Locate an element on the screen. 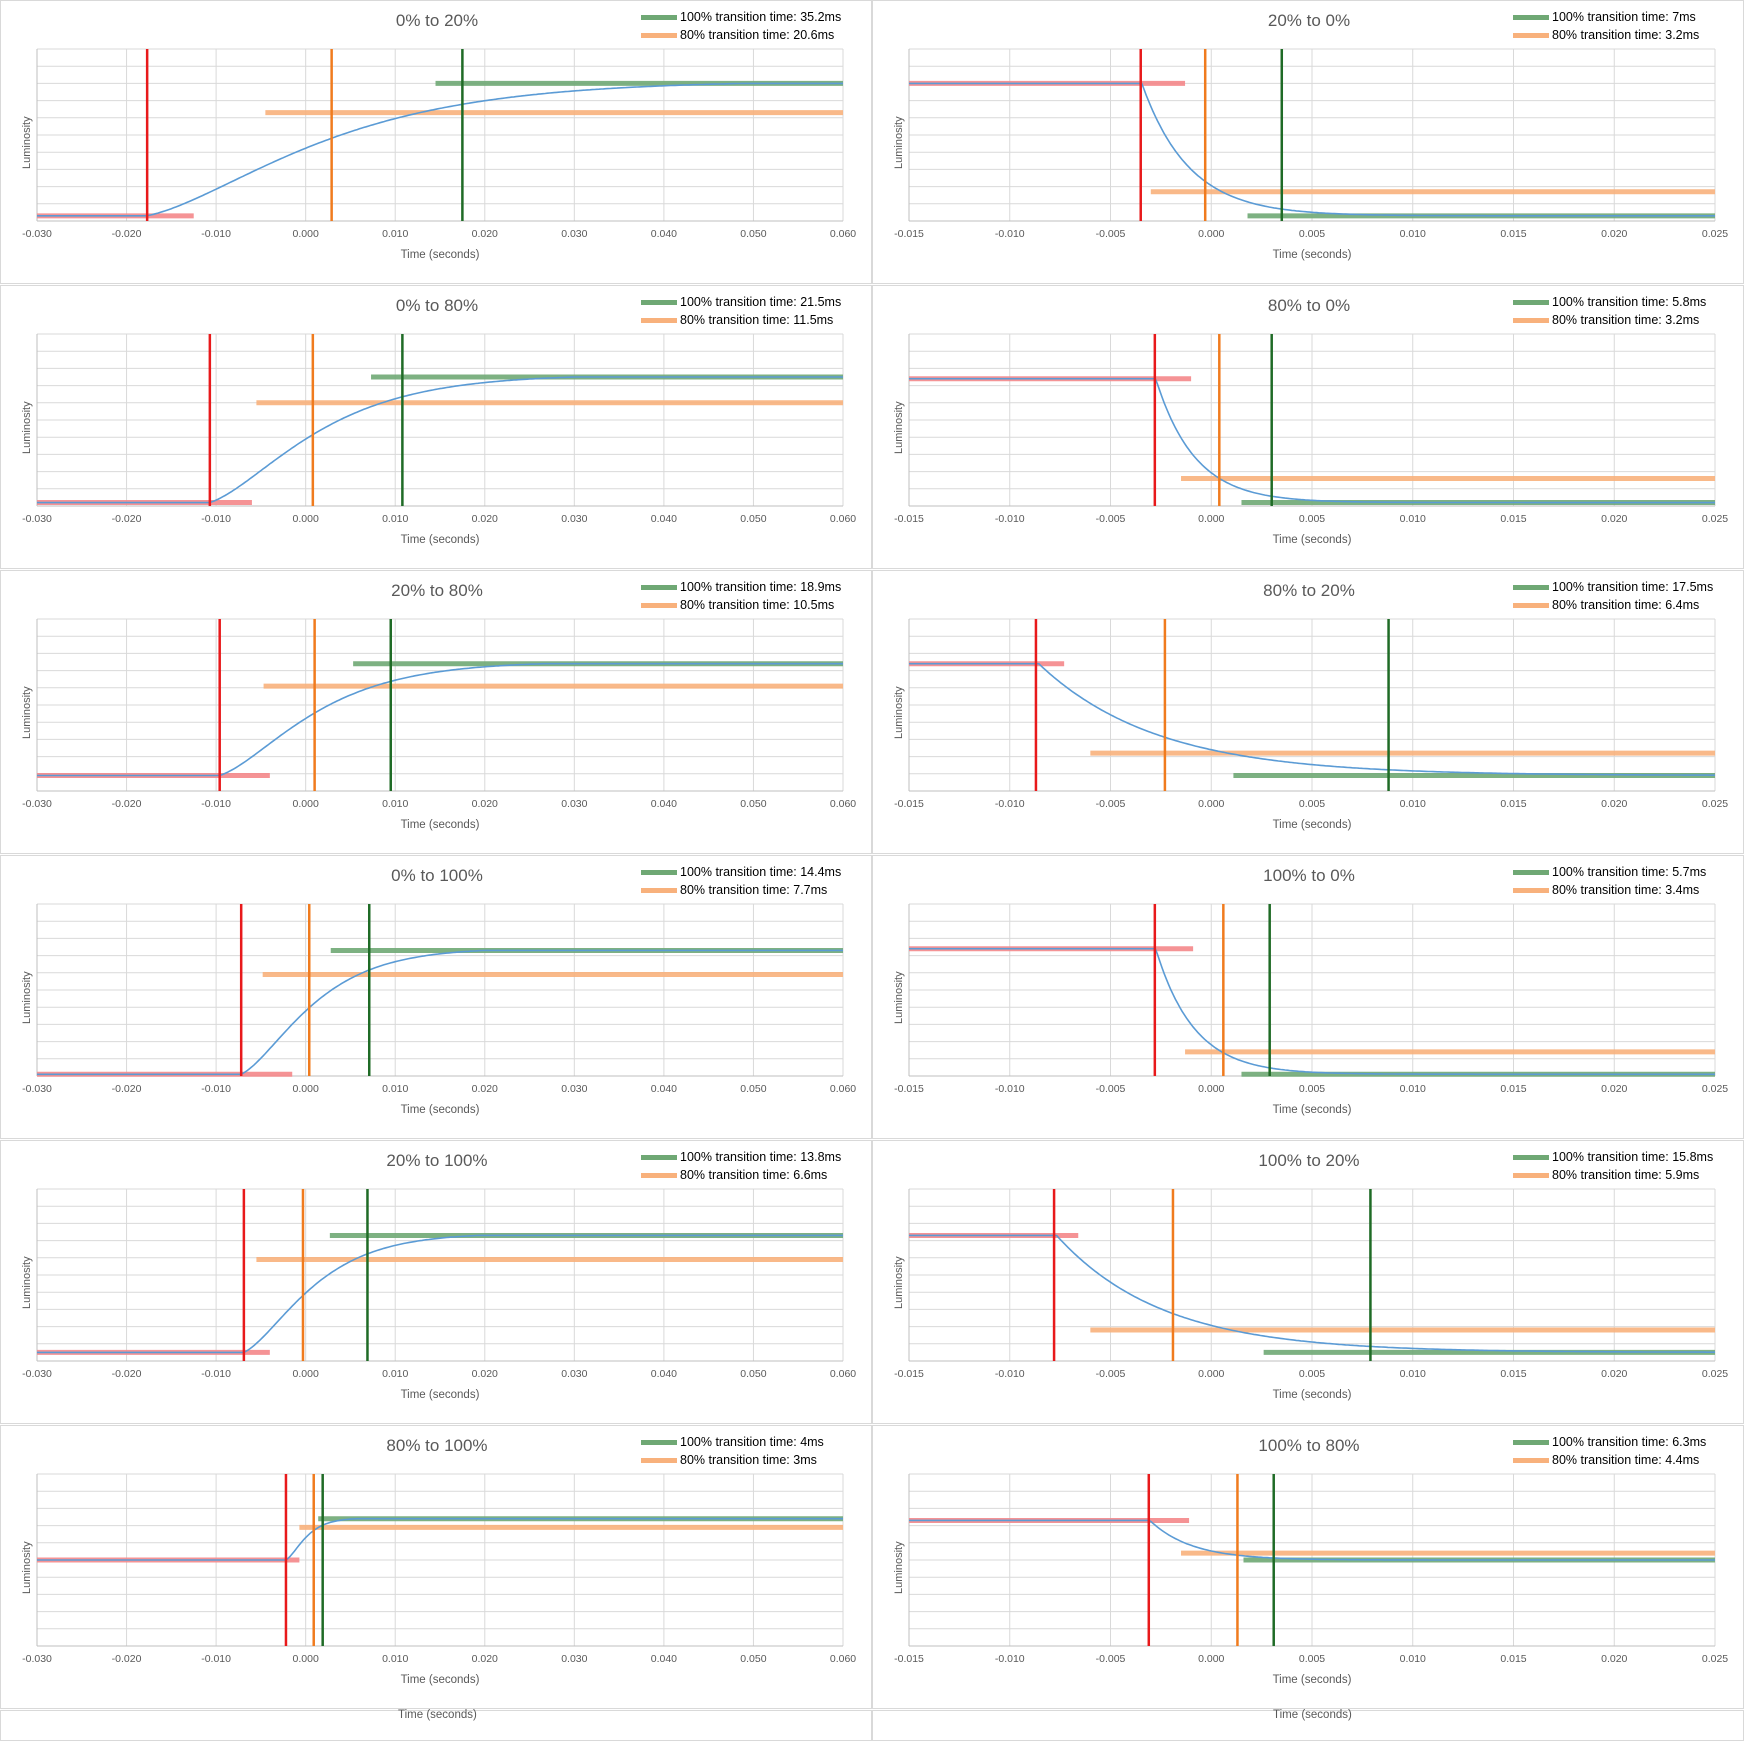 This screenshot has height=1741, width=1752. x-tick-label: -0.015 is located at coordinates (909, 1374).